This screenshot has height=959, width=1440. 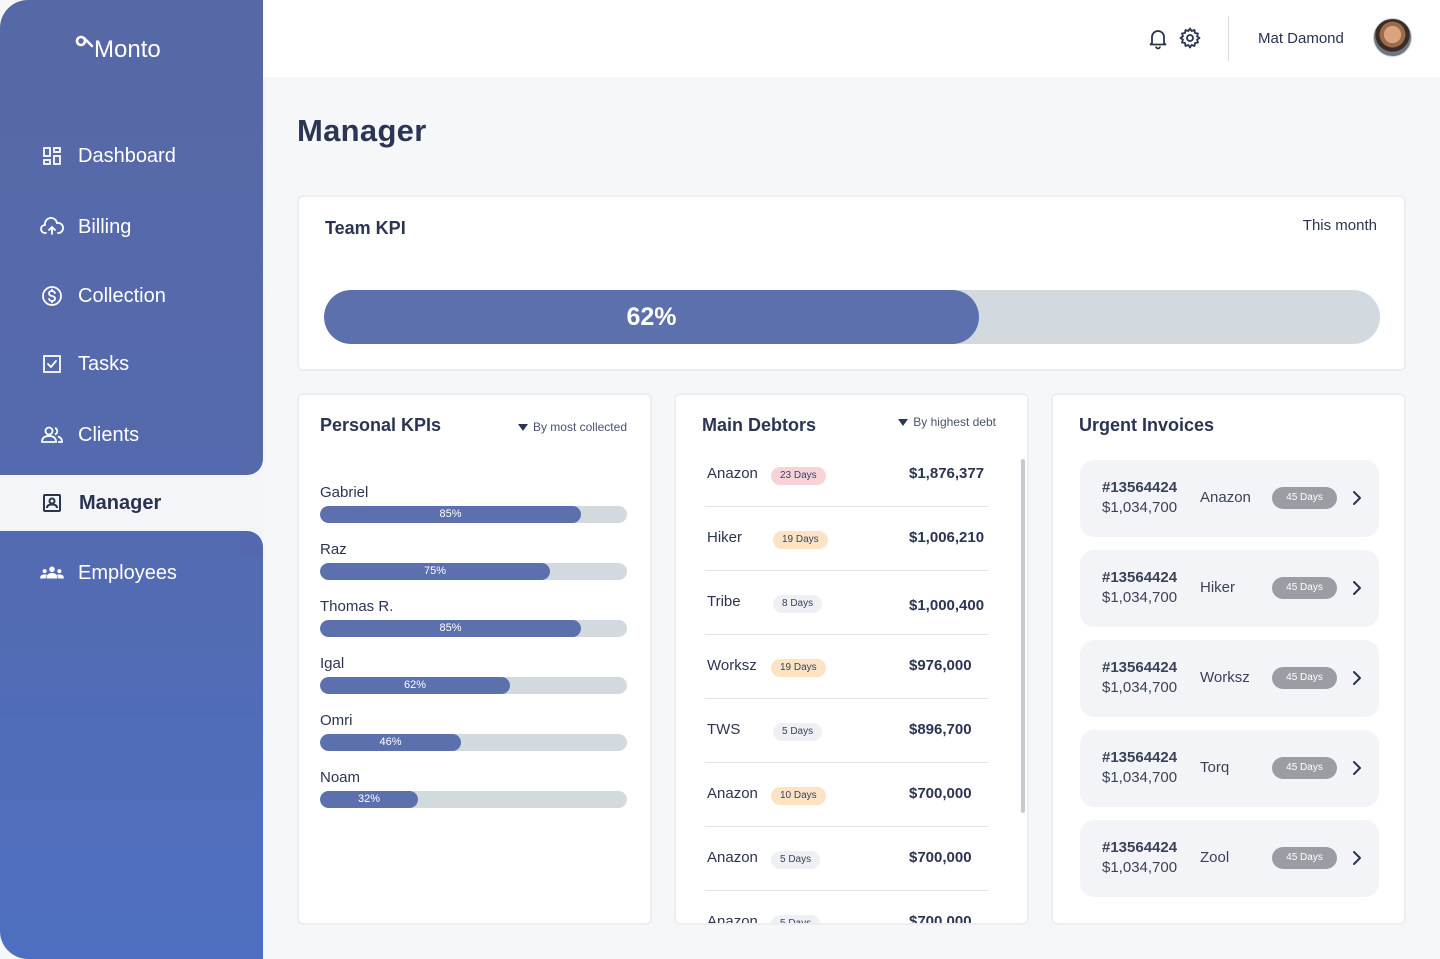 I want to click on sidebar-item-dashboard: Dashboard, so click(x=131, y=156).